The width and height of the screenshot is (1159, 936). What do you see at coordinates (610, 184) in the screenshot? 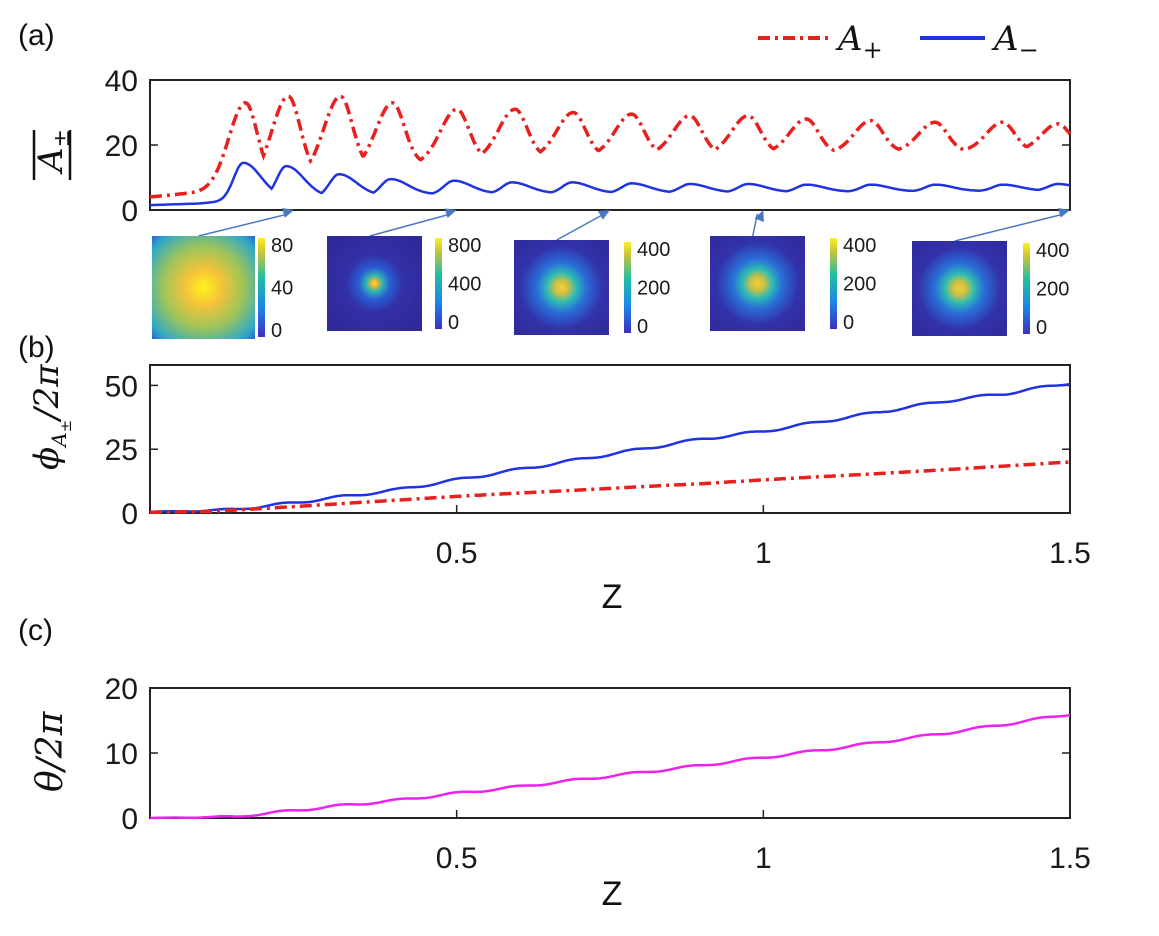
I see `series-line-a-minus` at bounding box center [610, 184].